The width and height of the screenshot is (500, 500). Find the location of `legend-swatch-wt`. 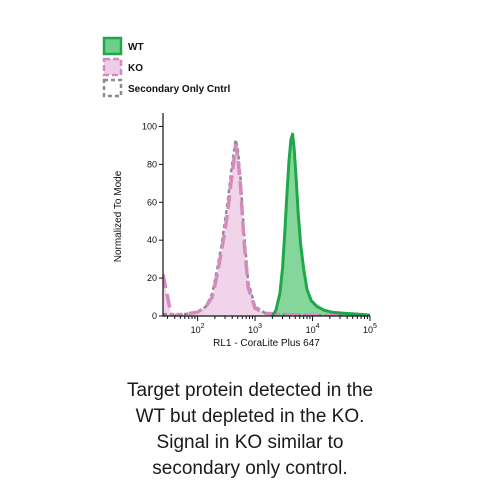

legend-swatch-wt is located at coordinates (112, 46).